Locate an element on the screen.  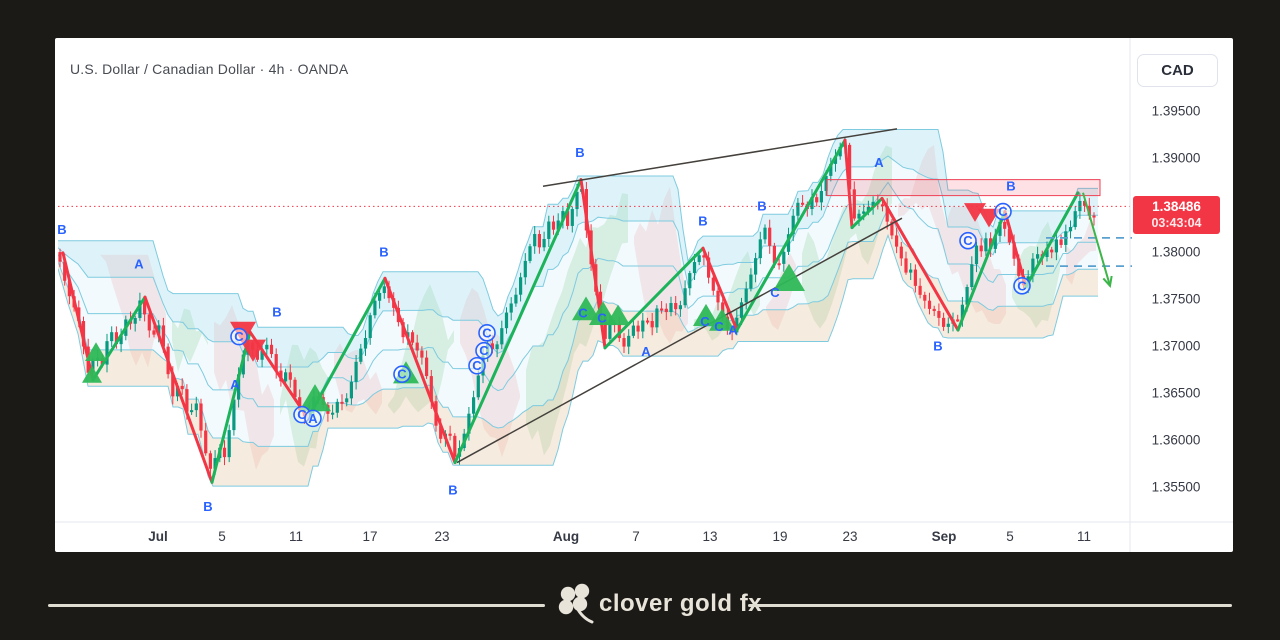
price-tick-label: 1.37500 is located at coordinates (1176, 299).